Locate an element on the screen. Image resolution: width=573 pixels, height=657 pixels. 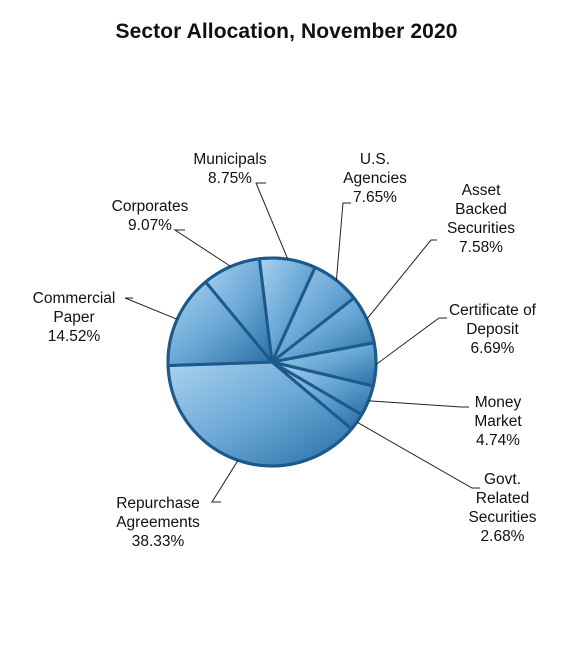
slice-name-line: Market is located at coordinates (498, 421).